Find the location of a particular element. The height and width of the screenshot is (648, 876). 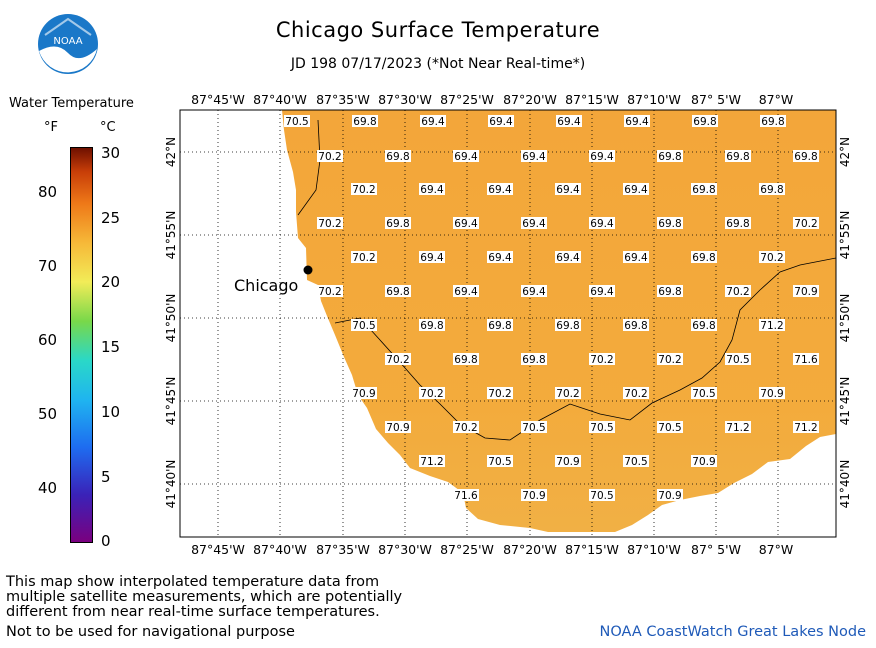

color-scale-bar is located at coordinates (81, 345).